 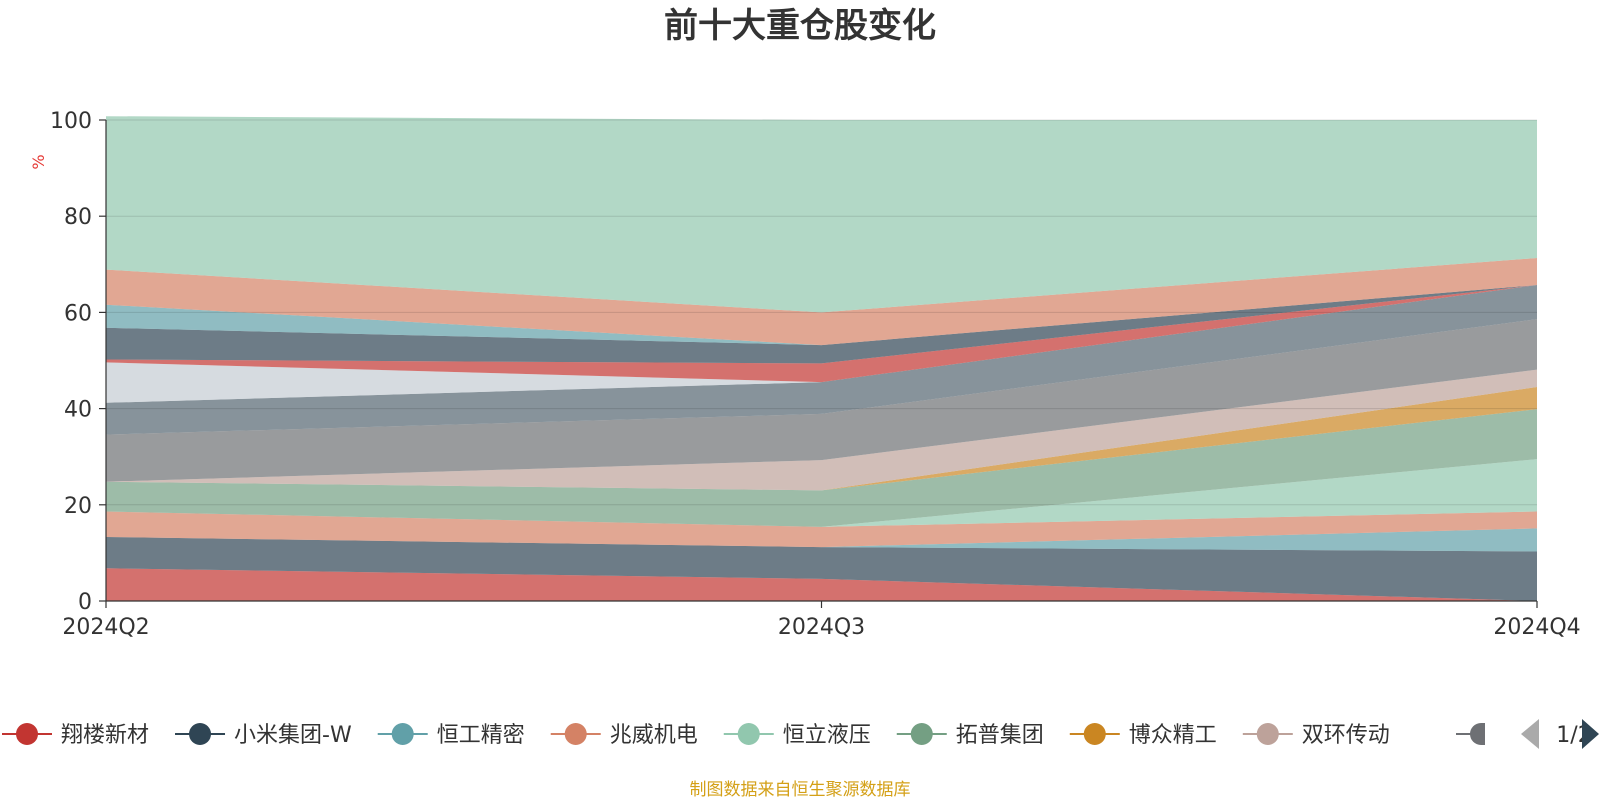 What do you see at coordinates (105, 627) in the screenshot?
I see `x-tick-label: 2024Q2` at bounding box center [105, 627].